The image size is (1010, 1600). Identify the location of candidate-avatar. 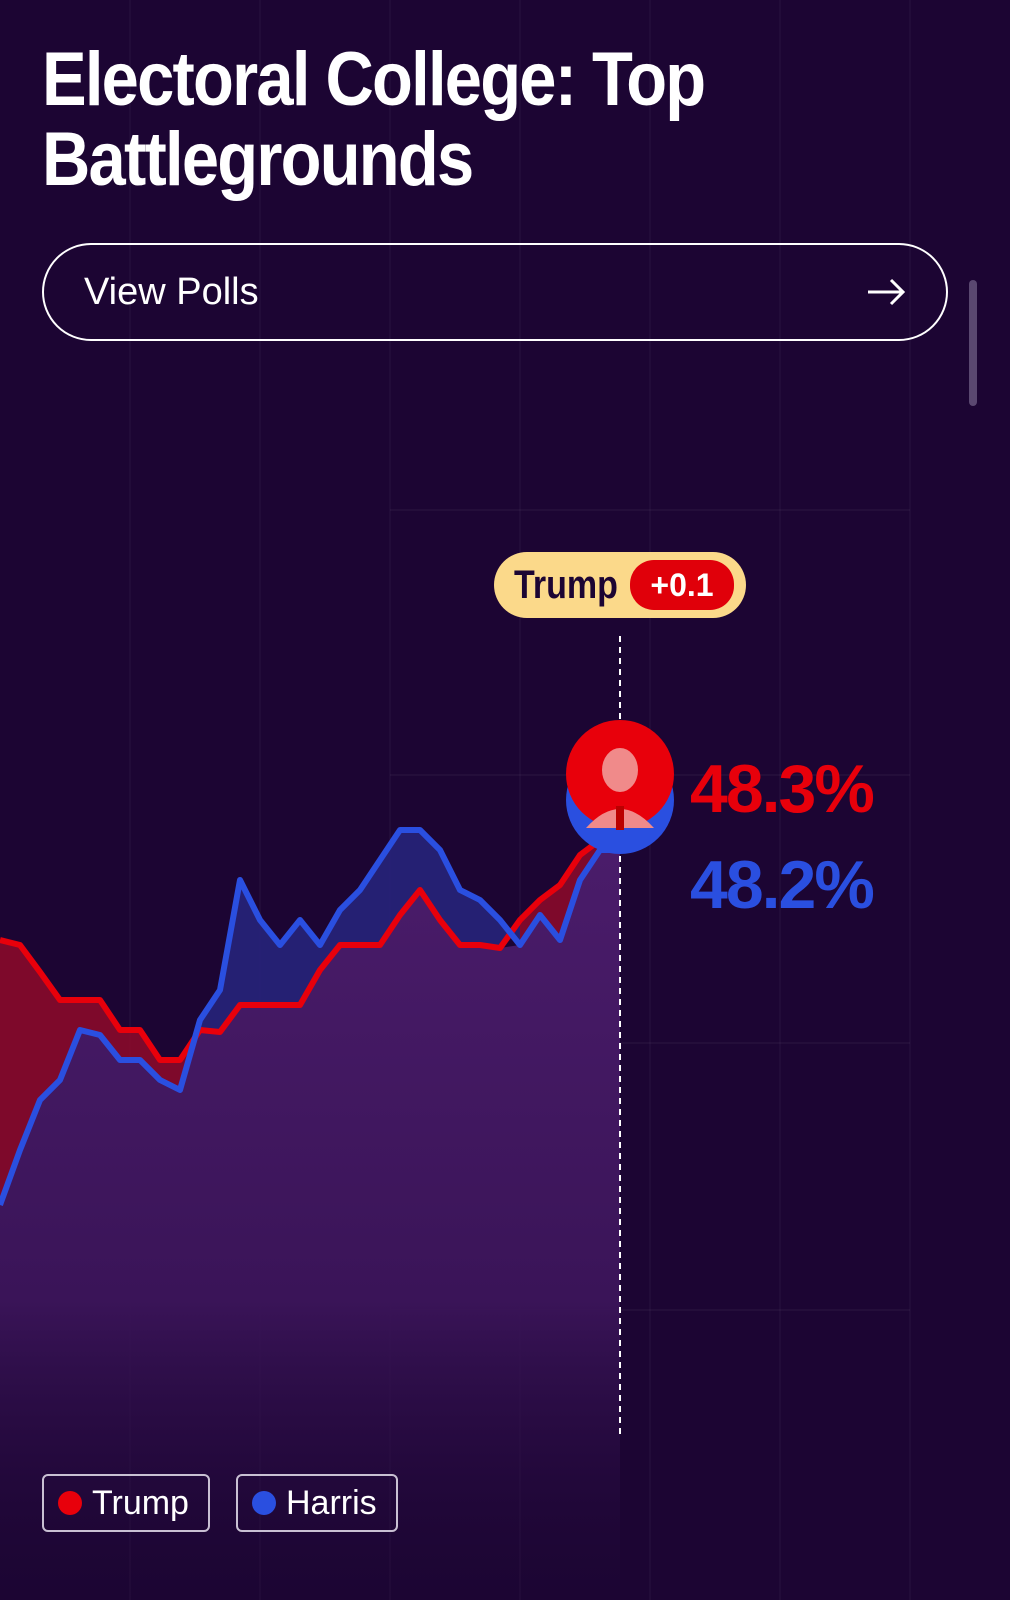
(620, 787).